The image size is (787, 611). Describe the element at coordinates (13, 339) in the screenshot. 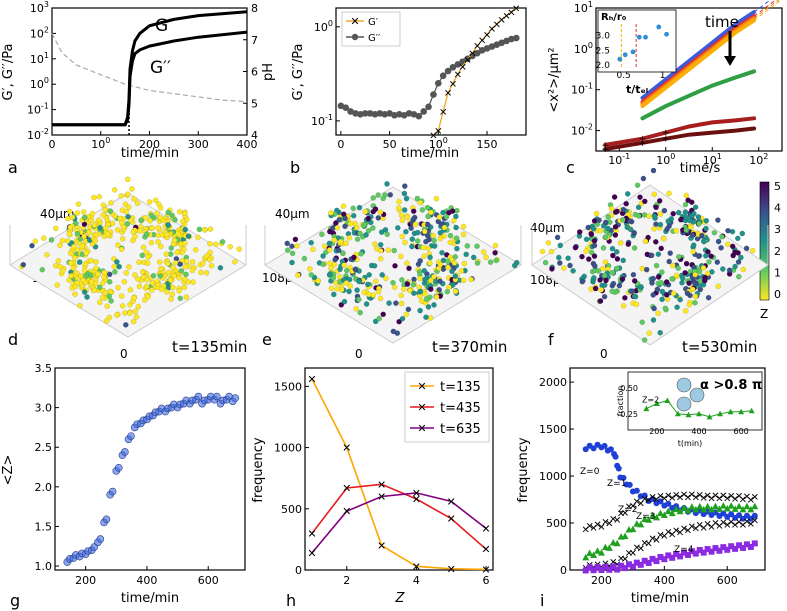

I see `panel-d-label: d` at that location.